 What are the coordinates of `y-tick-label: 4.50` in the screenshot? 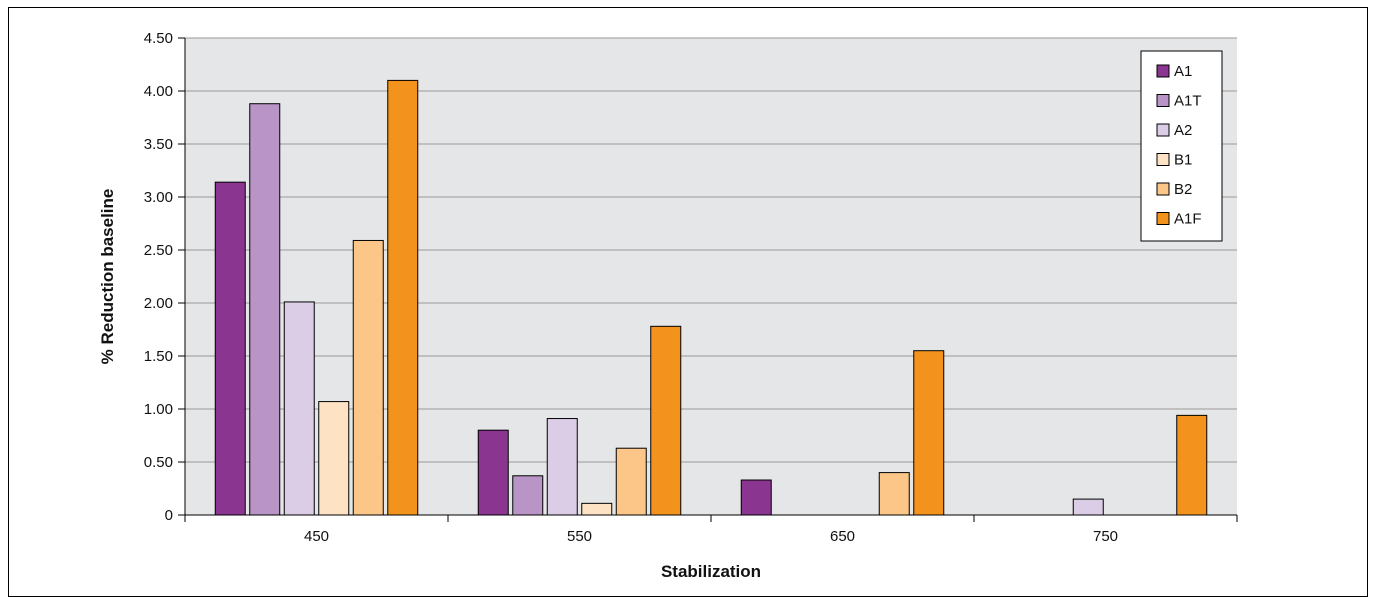 It's located at (158, 38).